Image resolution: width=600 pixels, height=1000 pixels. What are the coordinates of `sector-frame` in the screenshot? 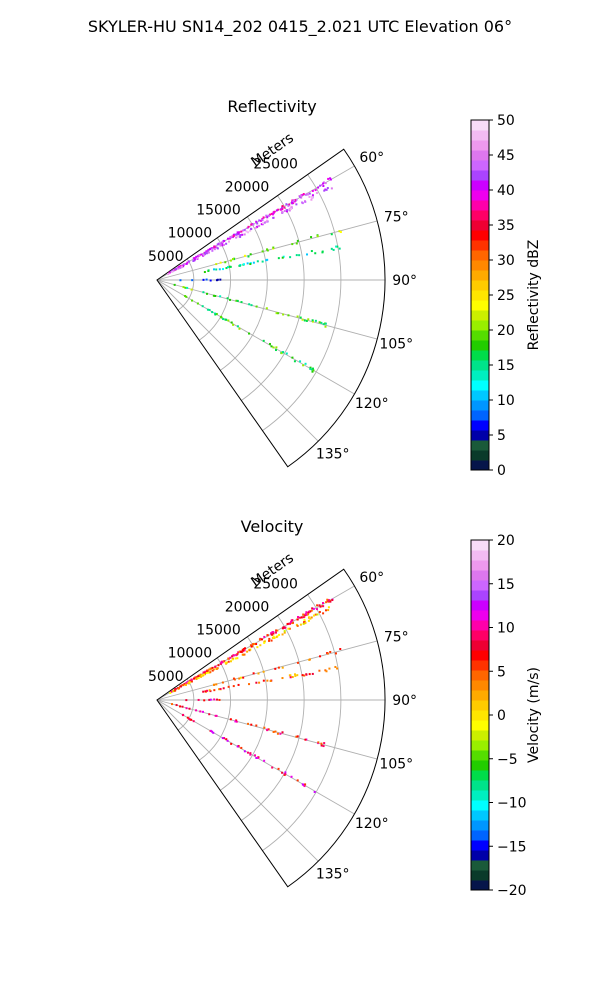 It's located at (271, 308).